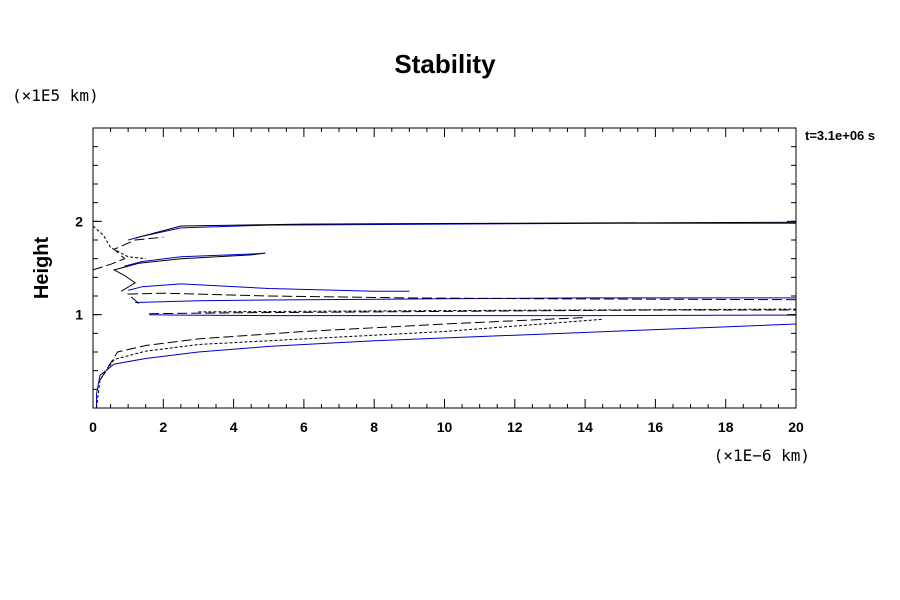  Describe the element at coordinates (304, 427) in the screenshot. I see `x-tick-label: 6` at that location.